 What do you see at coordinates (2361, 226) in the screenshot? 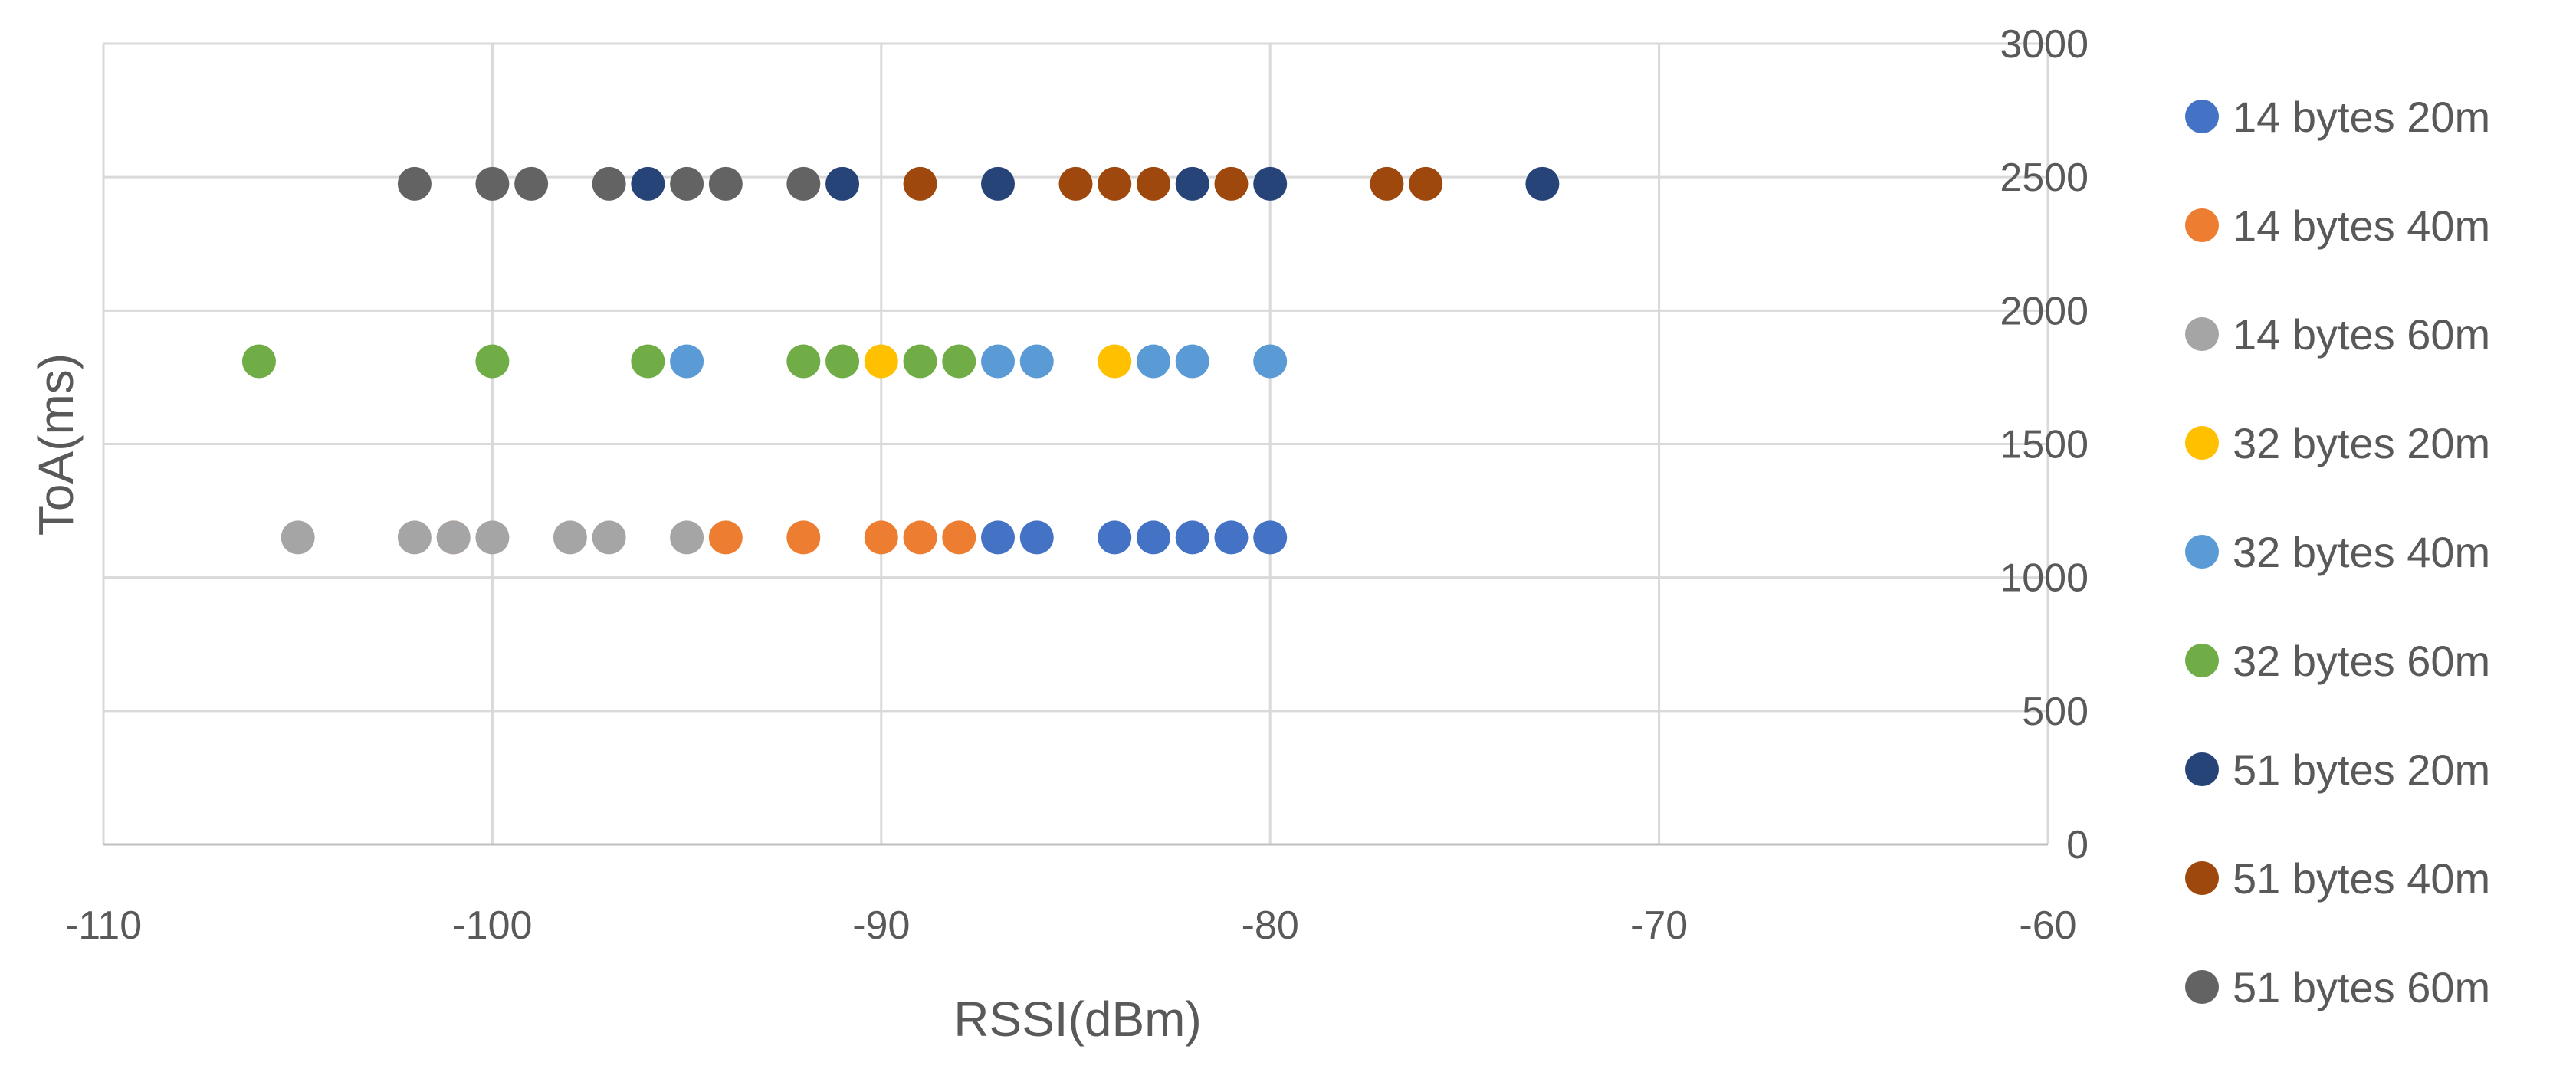
I see `legend-label: 14 bytes 40m` at bounding box center [2361, 226].